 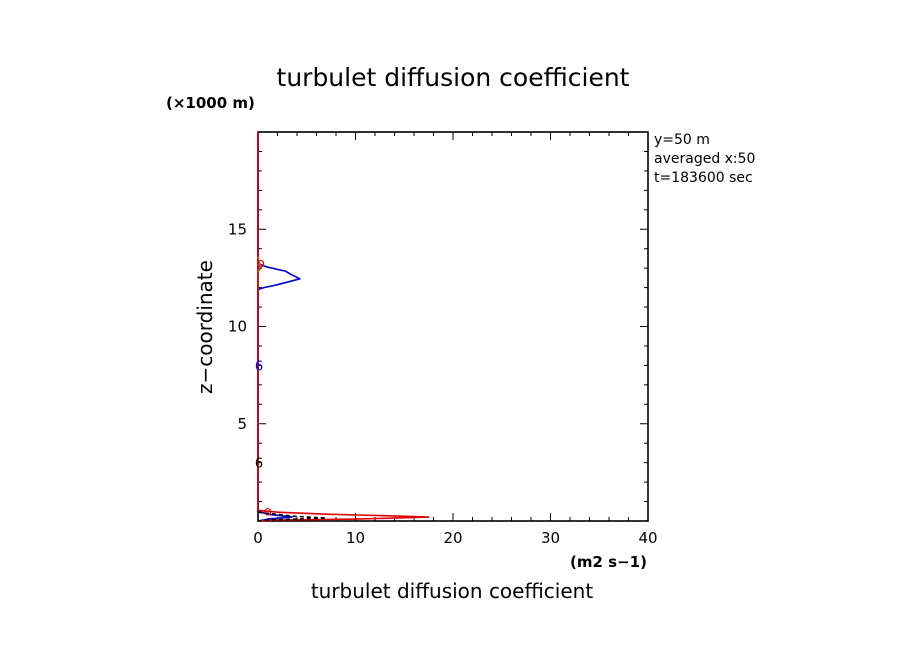 What do you see at coordinates (237, 327) in the screenshot?
I see `y-tick-label: 10` at bounding box center [237, 327].